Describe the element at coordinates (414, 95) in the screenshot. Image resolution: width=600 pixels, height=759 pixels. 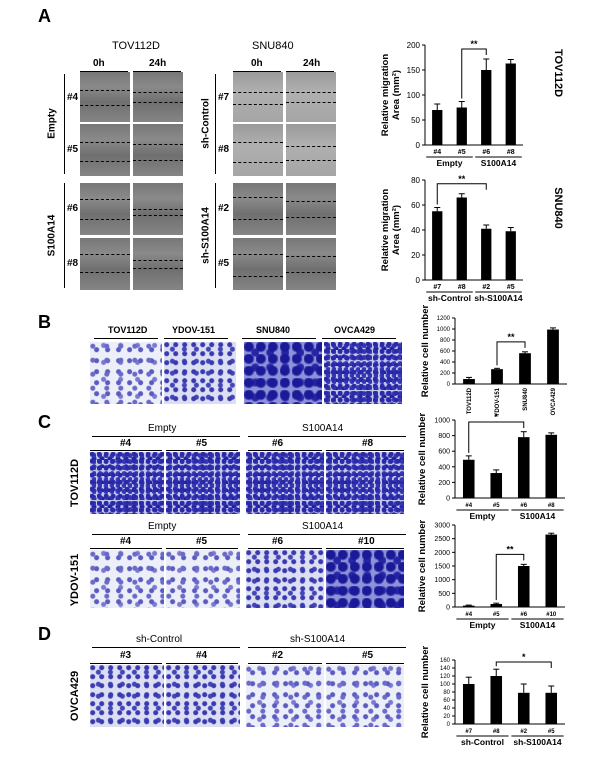
I see `y-tick-label: 100` at that location.